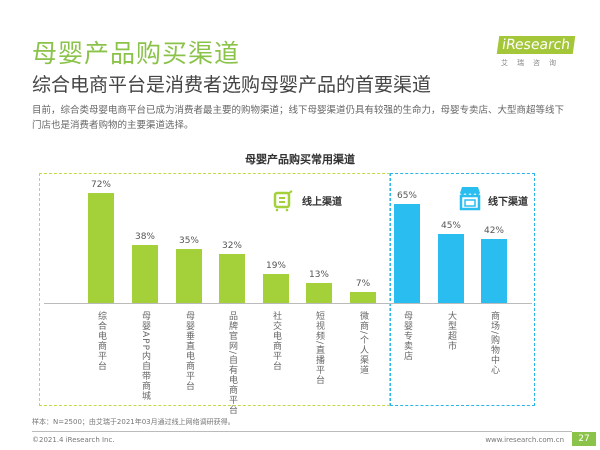  What do you see at coordinates (451, 331) in the screenshot?
I see `category-label: 大型超市` at bounding box center [451, 331].